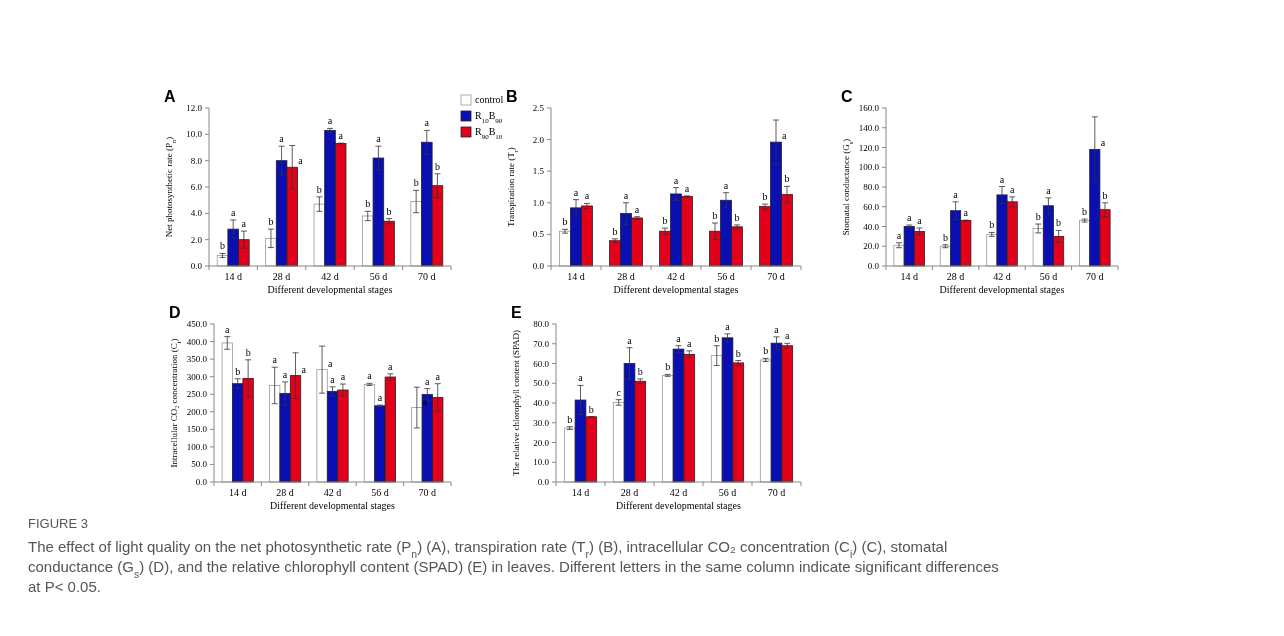 This screenshot has height=636, width=1284. Describe the element at coordinates (58, 523) in the screenshot. I see `text: FIGURE 3` at that location.